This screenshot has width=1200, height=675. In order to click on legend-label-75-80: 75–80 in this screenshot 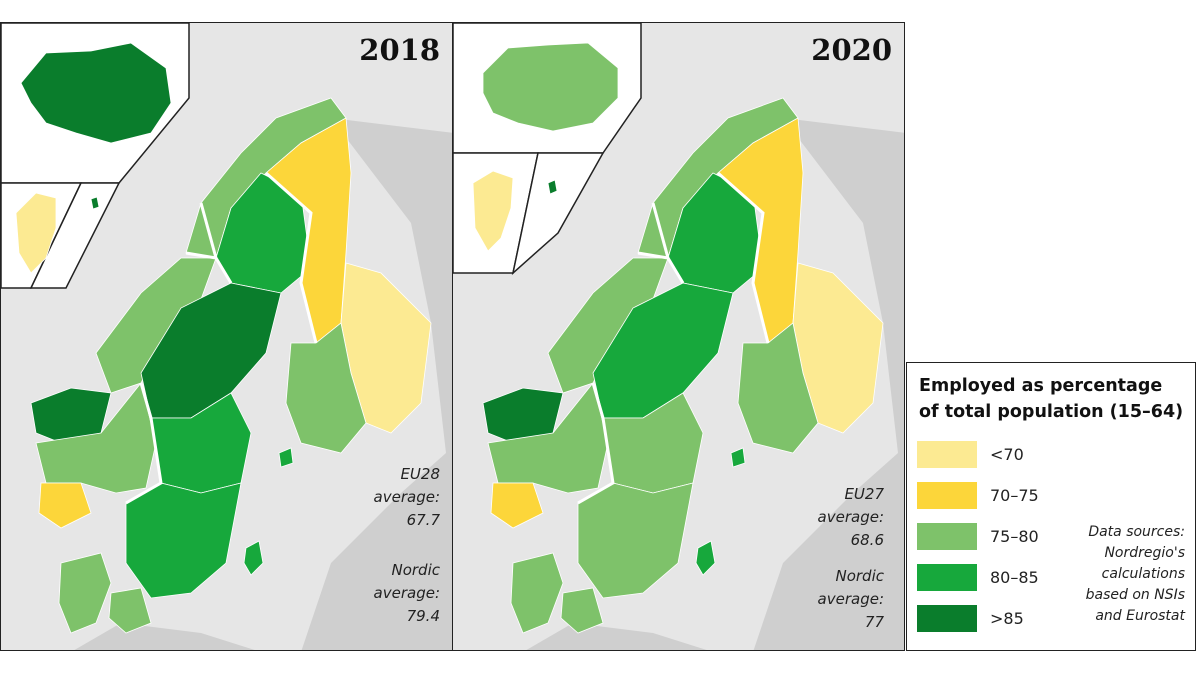, I will do `click(1014, 536)`.